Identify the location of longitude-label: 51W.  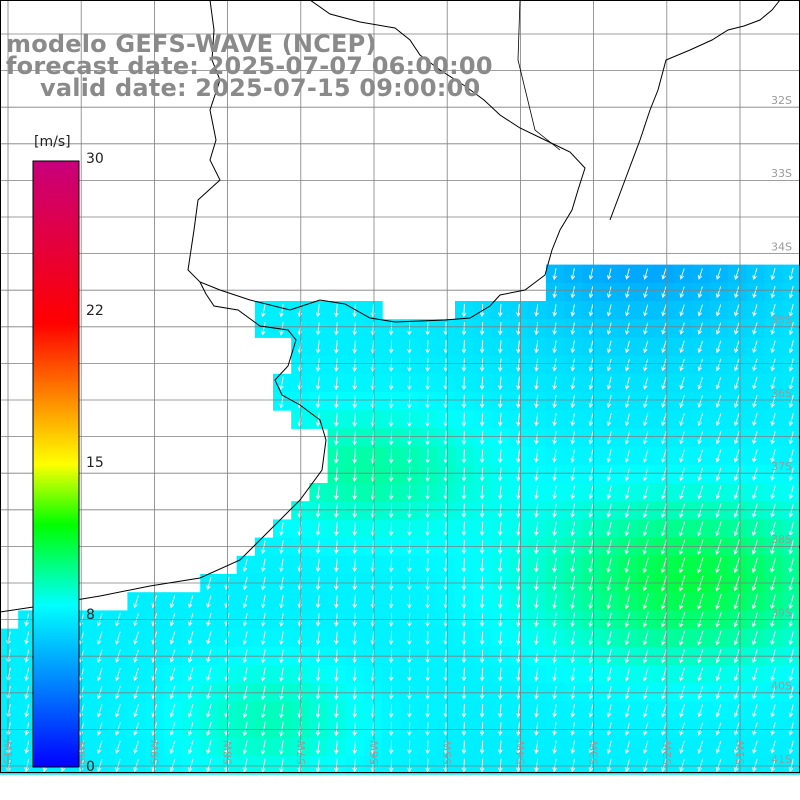
(740, 752).